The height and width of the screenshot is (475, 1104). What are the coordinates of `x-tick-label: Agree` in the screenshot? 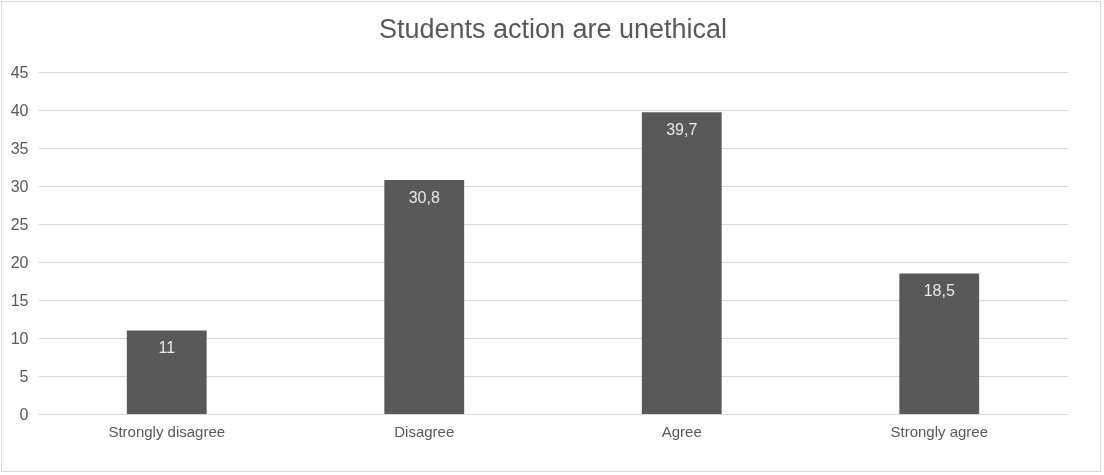 It's located at (681, 431).